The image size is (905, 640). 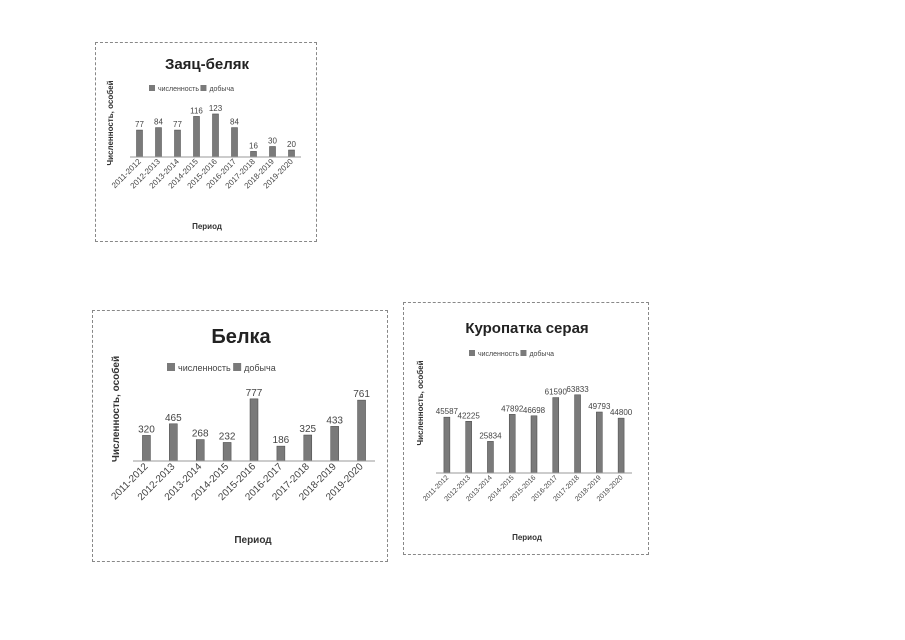 I want to click on data-label: 63833, so click(x=577, y=389).